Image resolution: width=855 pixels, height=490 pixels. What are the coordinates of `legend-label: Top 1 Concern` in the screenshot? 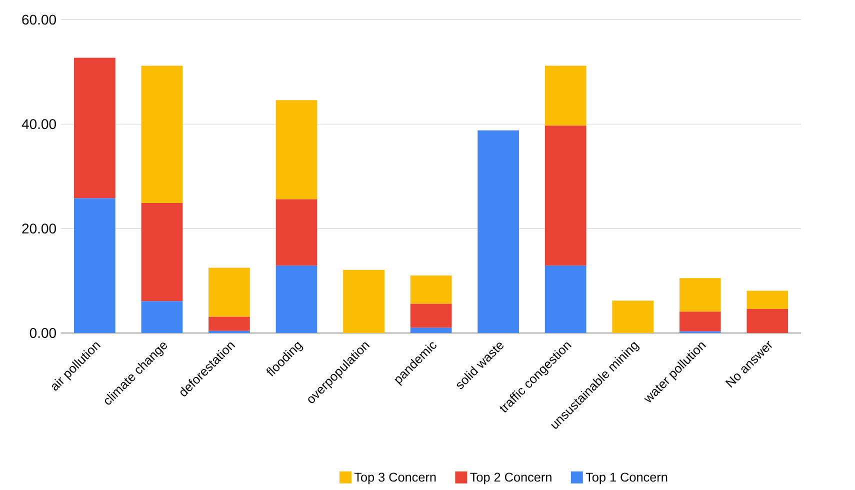 It's located at (627, 478).